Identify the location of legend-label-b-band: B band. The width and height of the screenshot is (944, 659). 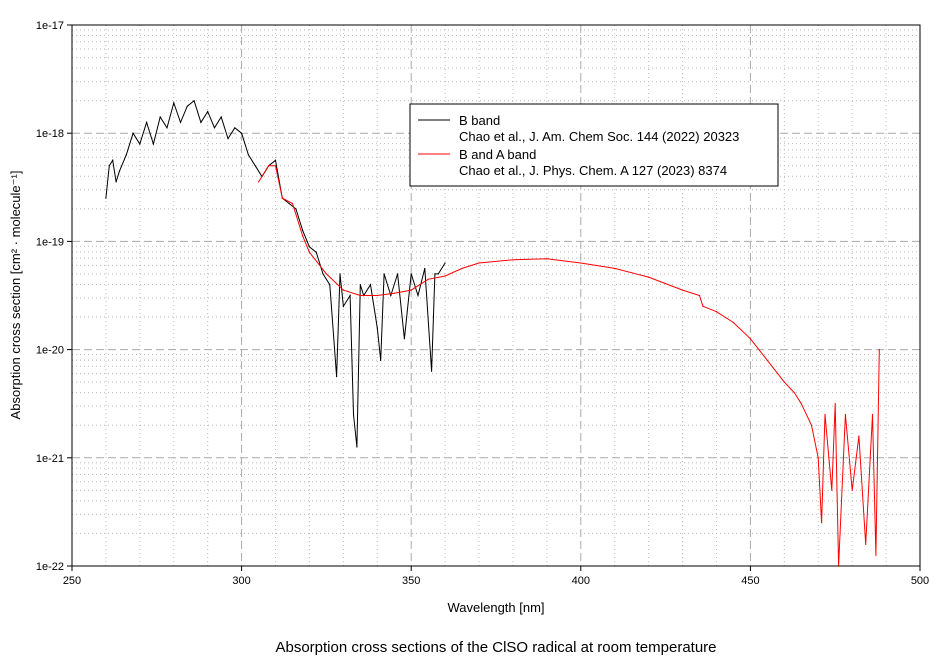
(479, 120).